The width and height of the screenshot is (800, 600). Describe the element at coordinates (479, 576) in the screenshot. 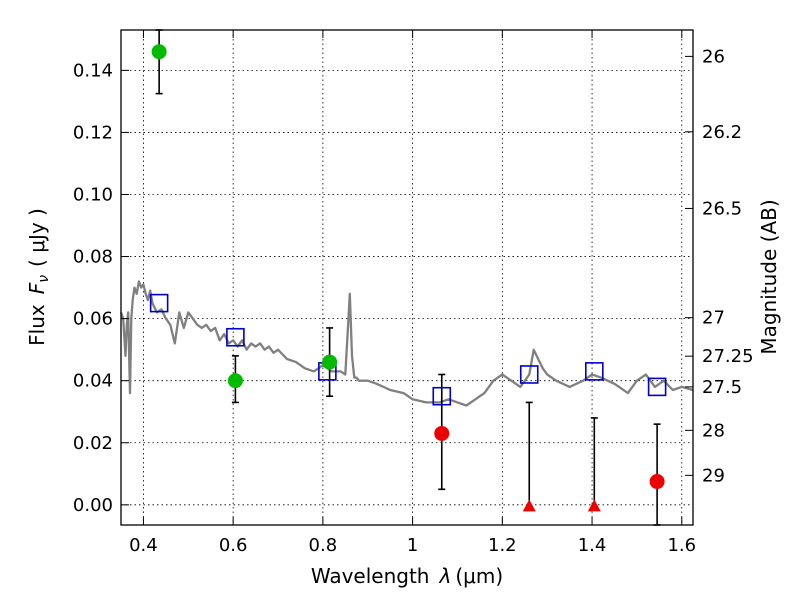

I see `x-axis-label-unit: (μm)` at that location.